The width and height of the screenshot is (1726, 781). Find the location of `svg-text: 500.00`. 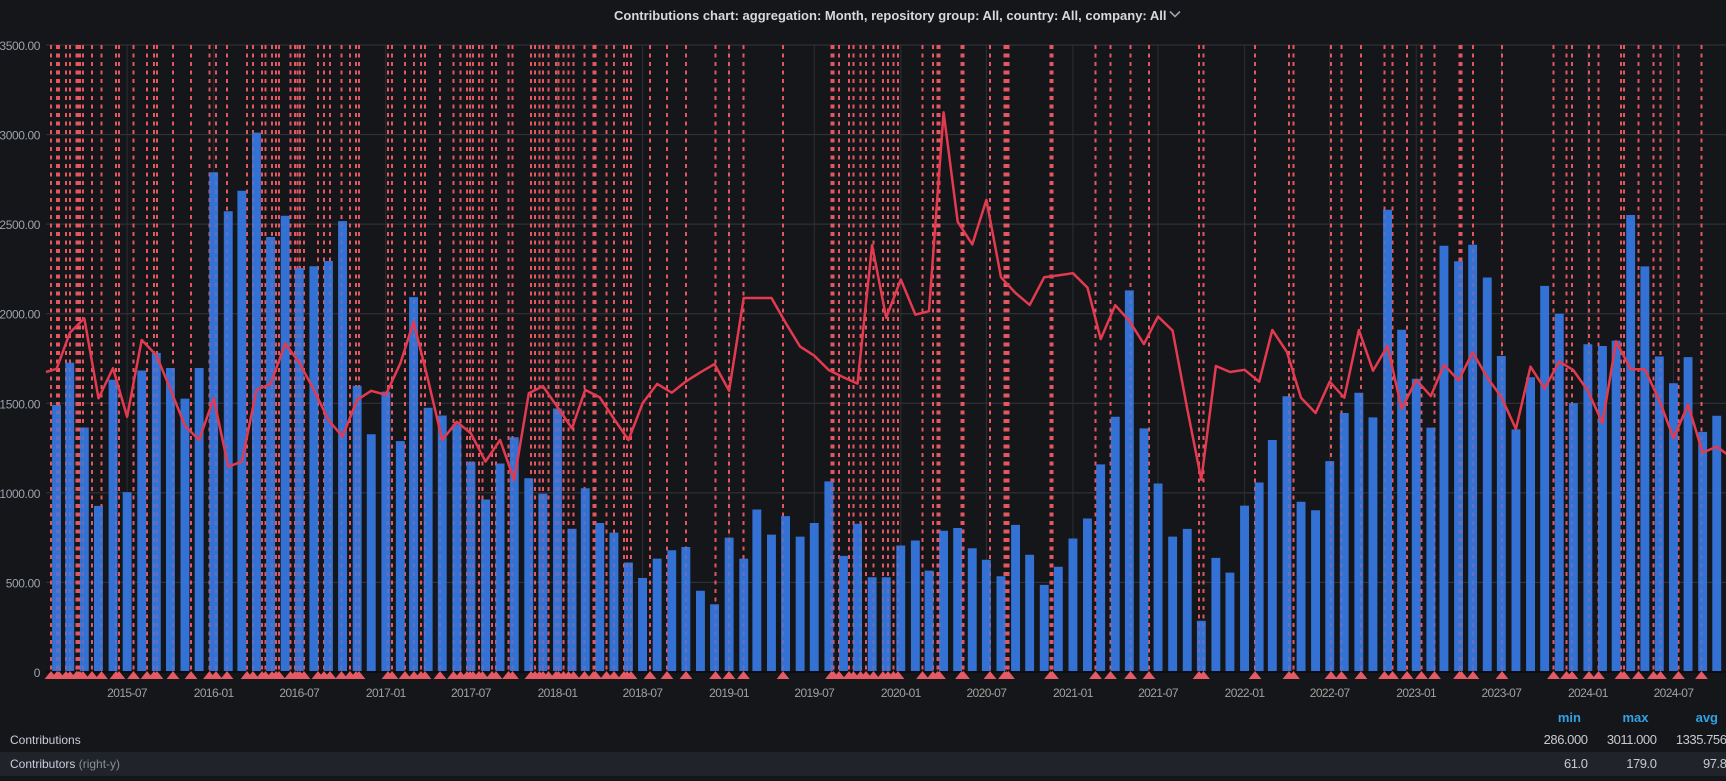

svg-text: 500.00 is located at coordinates (23, 583).